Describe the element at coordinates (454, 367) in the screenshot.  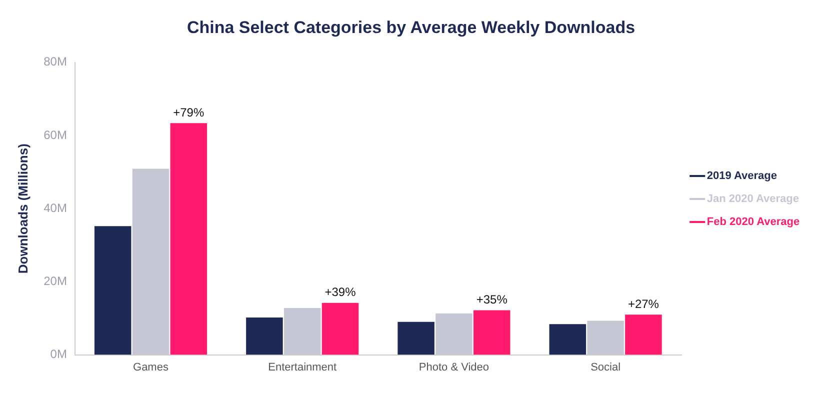
I see `x-tick-label: Photo & Video` at that location.